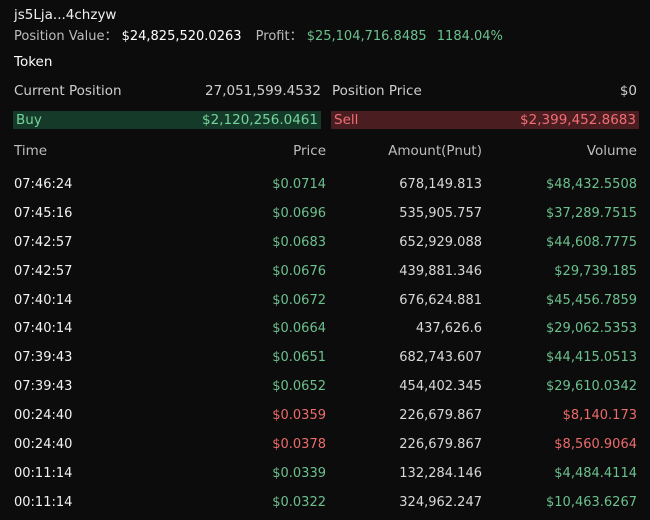 This screenshot has height=520, width=650. I want to click on current-position-label: Current Position, so click(68, 91).